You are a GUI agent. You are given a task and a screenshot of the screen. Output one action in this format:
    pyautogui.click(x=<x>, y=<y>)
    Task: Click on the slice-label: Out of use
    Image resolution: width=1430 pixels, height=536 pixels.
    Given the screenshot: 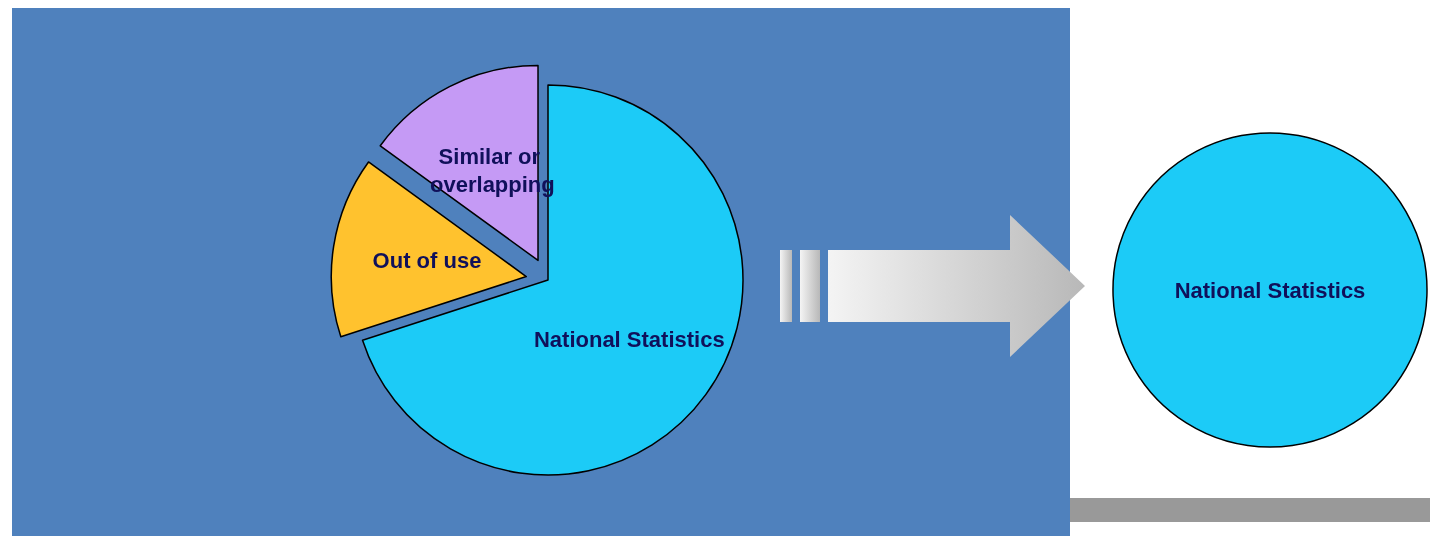 What is the action you would take?
    pyautogui.click(x=427, y=261)
    